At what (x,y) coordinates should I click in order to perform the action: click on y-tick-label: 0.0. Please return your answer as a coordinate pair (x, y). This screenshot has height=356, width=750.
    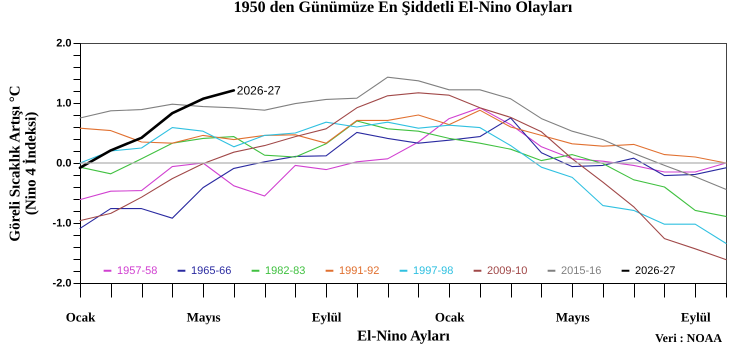
    Looking at the image, I should click on (64, 164).